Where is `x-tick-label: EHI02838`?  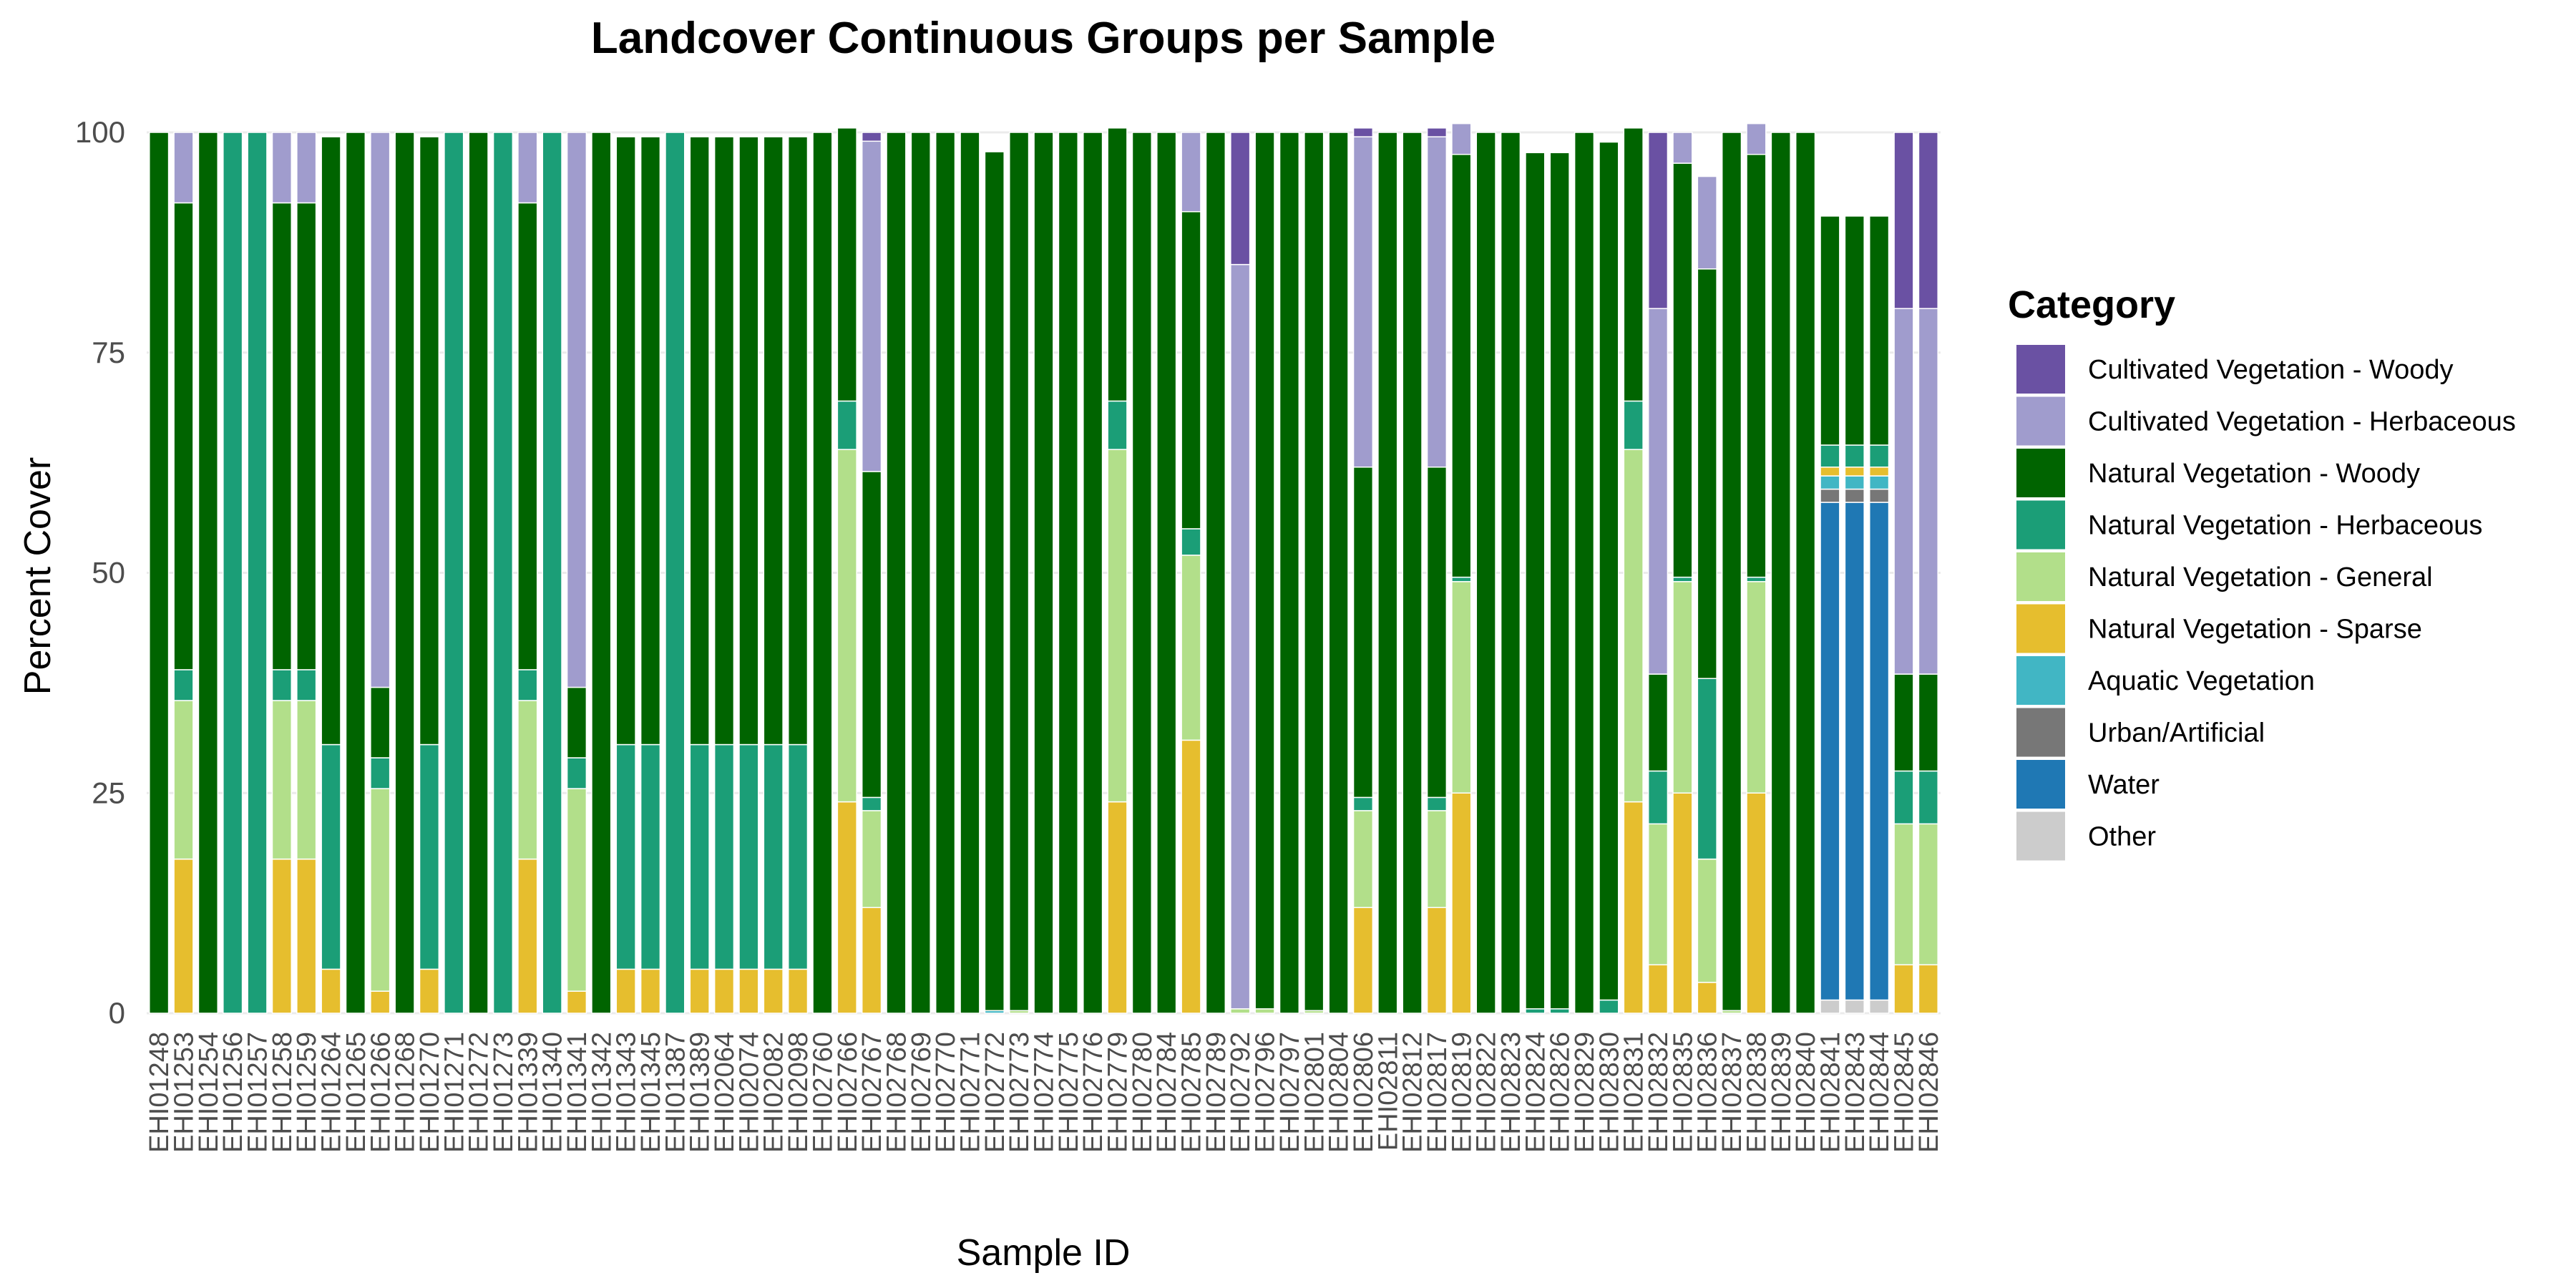 x-tick-label: EHI02838 is located at coordinates (1757, 1092).